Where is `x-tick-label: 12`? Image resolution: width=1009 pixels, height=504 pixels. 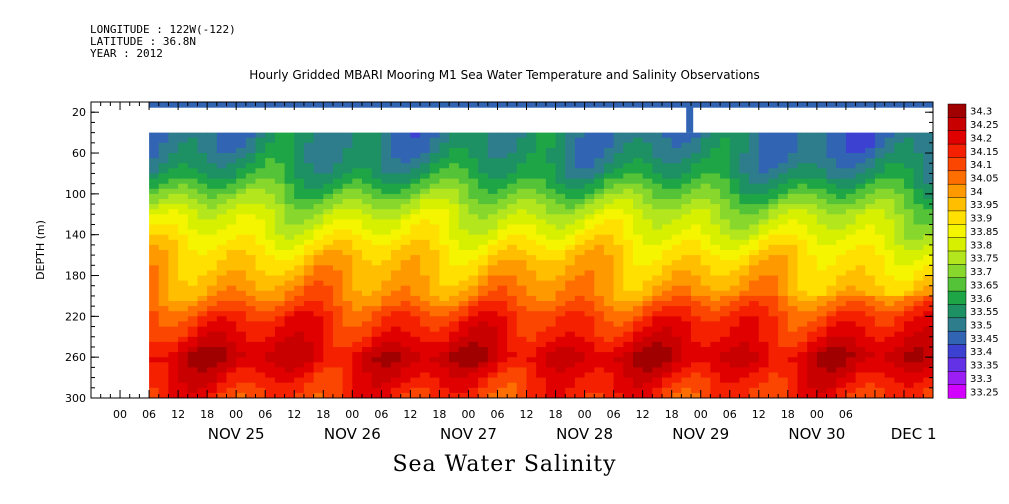
x-tick-label: 12 is located at coordinates (643, 414).